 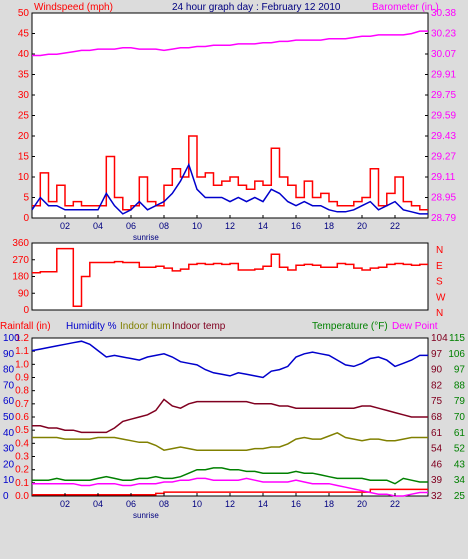 What do you see at coordinates (98, 504) in the screenshot?
I see `x-tick-04: 04` at bounding box center [98, 504].